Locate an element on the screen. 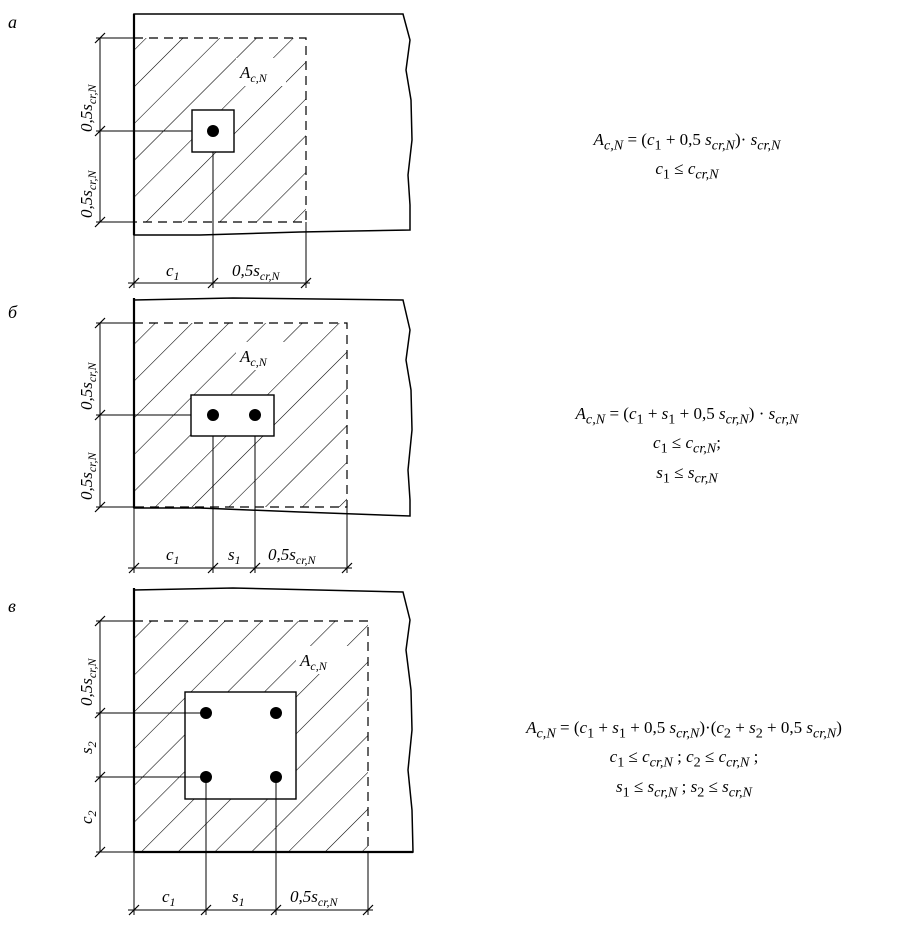  panel-b-anchor-plate is located at coordinates (232, 415).